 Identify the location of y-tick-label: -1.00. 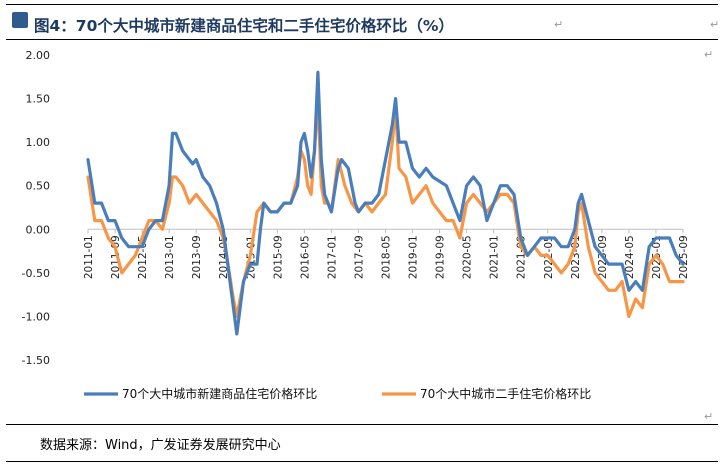
(36, 316).